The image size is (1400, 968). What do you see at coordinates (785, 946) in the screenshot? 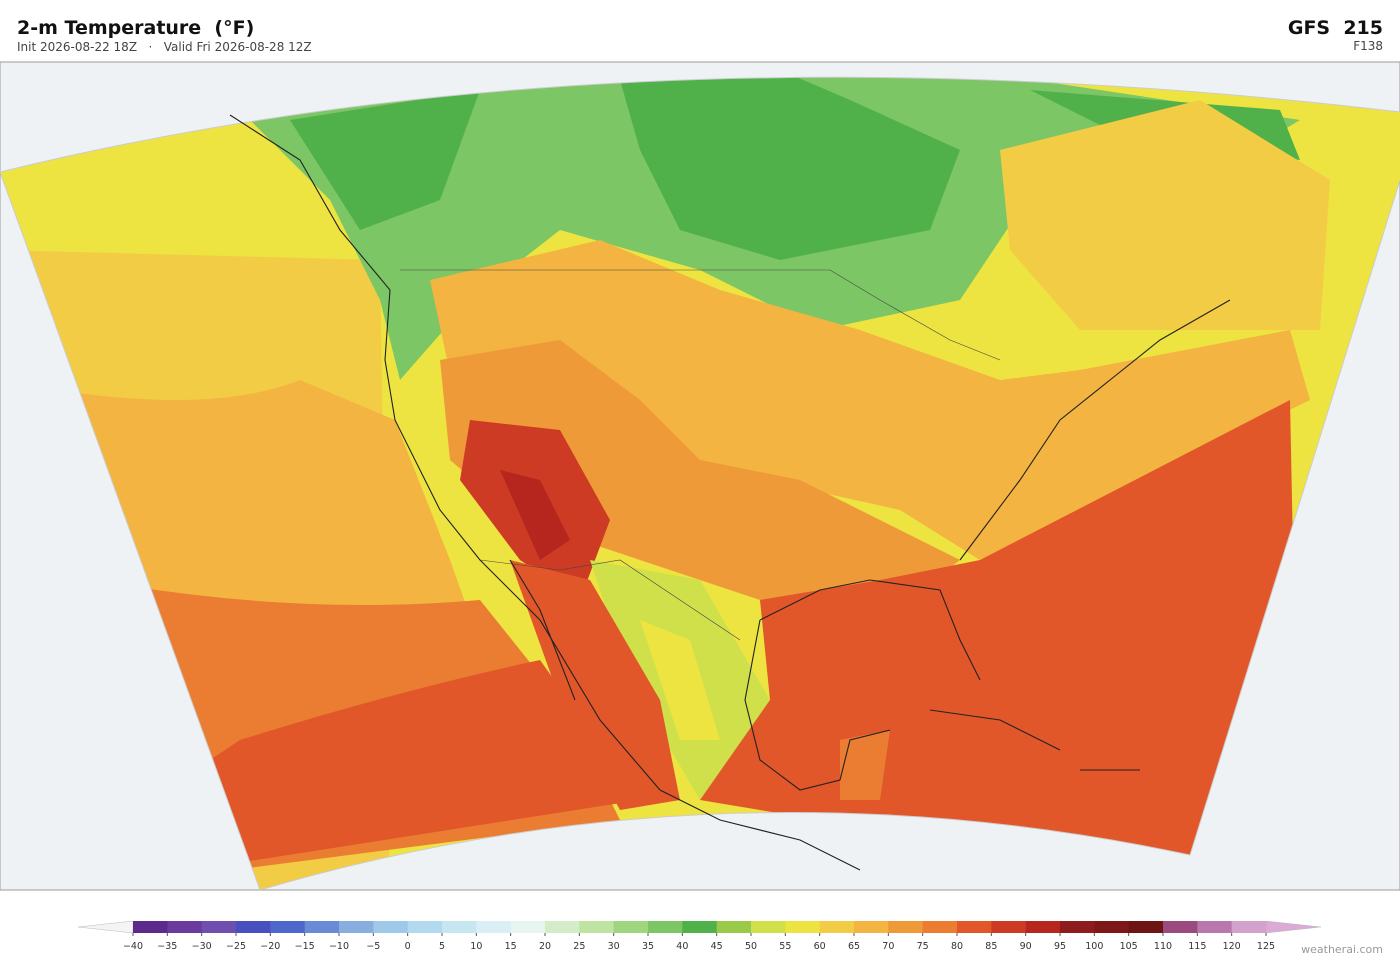
I see `colorbar-label: 55` at bounding box center [785, 946].